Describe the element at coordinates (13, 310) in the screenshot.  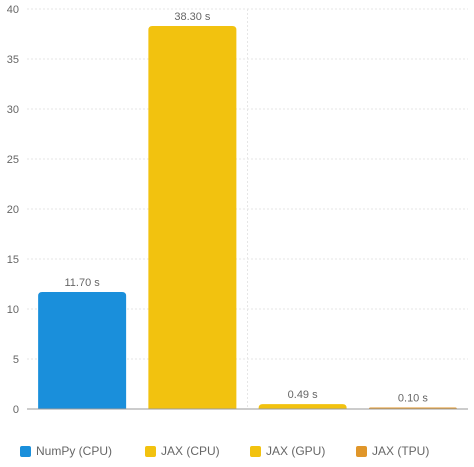
I see `y-tick-label: 10` at that location.